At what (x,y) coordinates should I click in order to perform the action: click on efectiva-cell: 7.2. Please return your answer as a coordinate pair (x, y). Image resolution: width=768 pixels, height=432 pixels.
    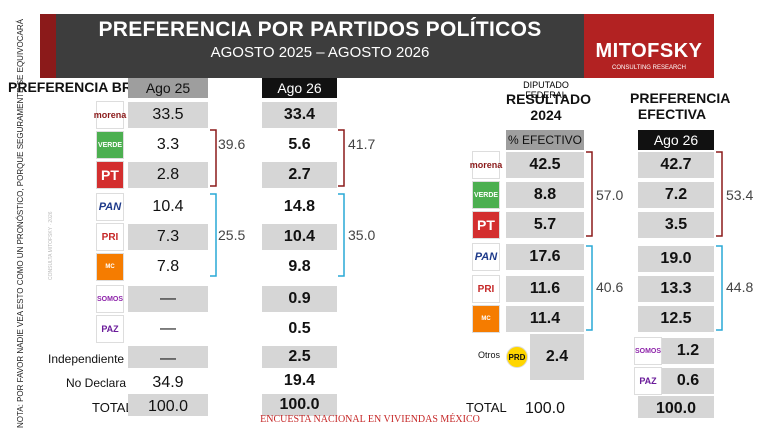
    Looking at the image, I should click on (676, 195).